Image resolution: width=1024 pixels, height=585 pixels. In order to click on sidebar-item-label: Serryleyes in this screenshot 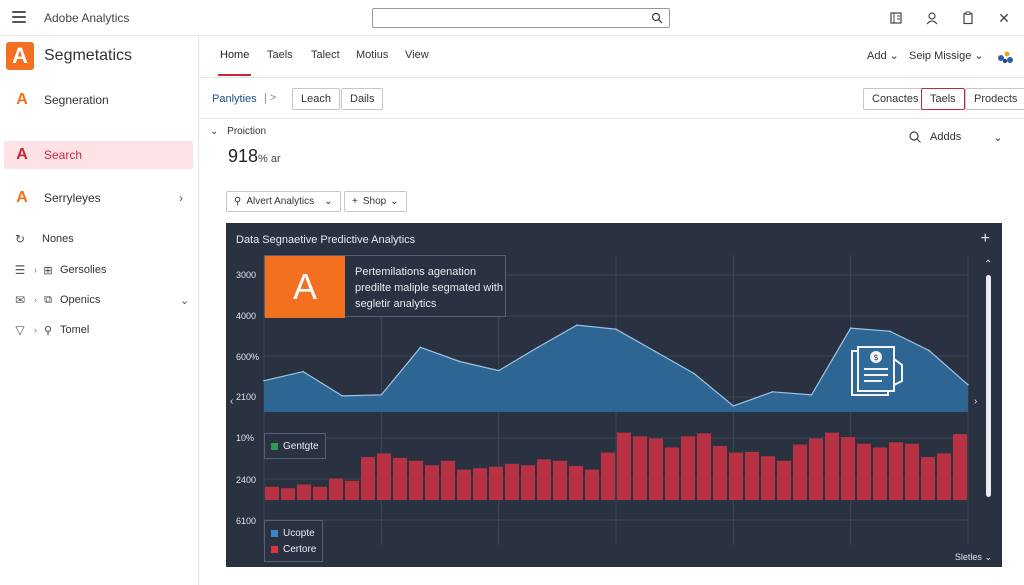, I will do `click(72, 198)`.